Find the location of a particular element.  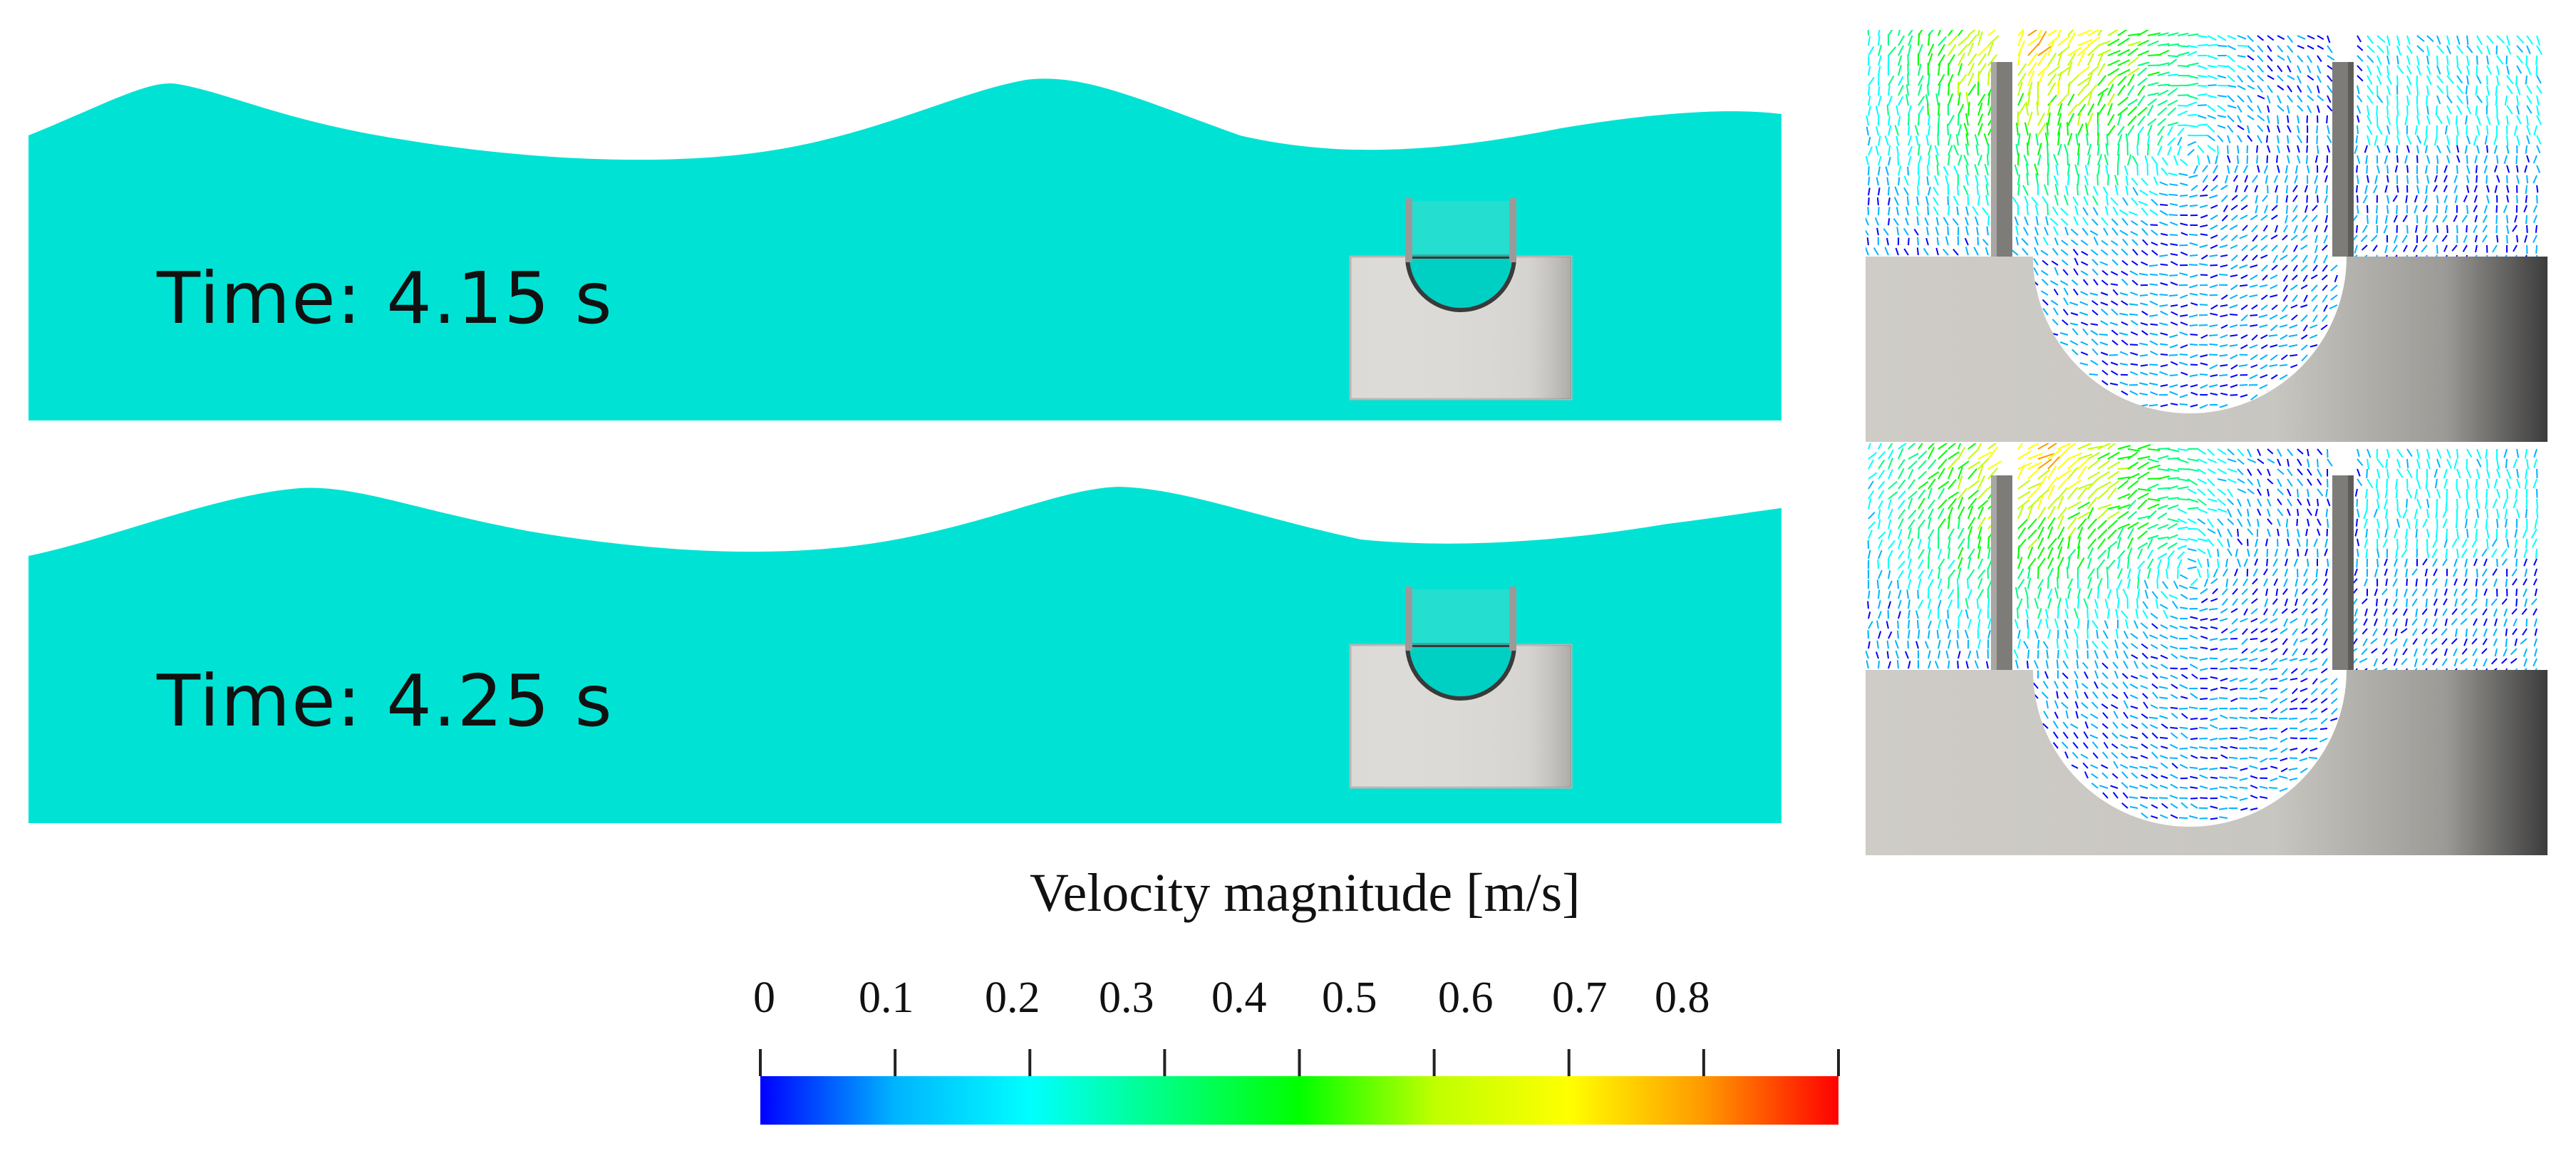

colorbar-tick-label: 0.1 is located at coordinates (887, 998).